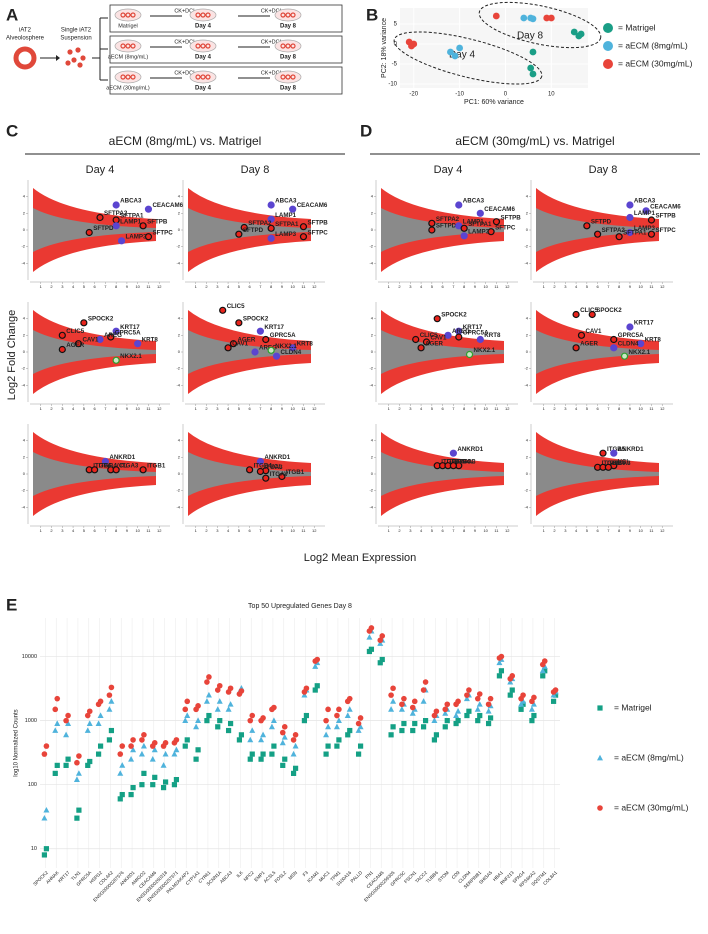  Describe the element at coordinates (12, 130) in the screenshot. I see `panel-label: C` at that location.